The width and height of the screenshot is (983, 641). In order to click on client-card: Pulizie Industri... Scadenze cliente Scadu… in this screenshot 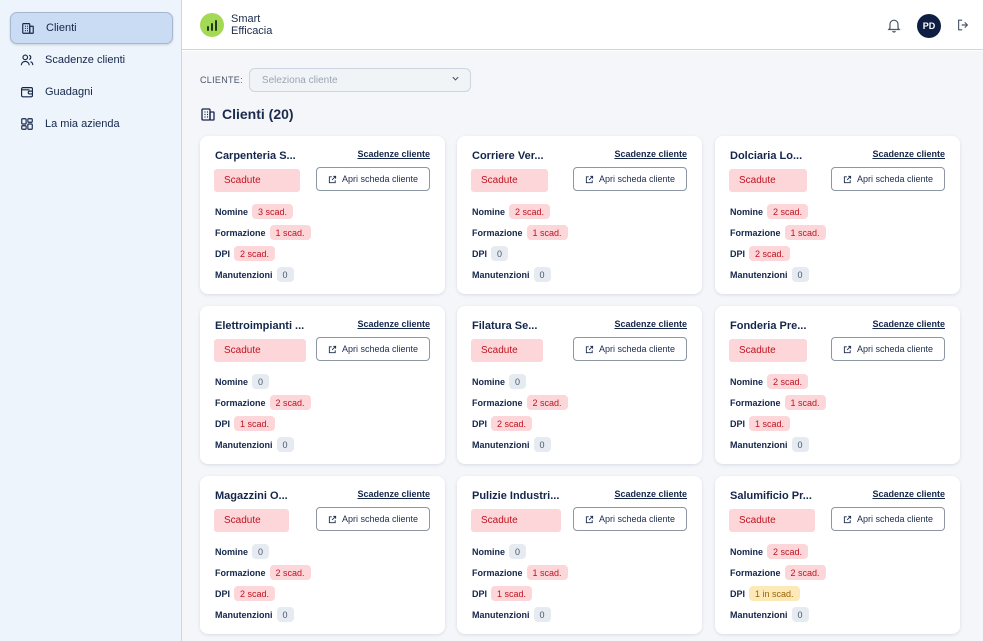, I will do `click(579, 555)`.